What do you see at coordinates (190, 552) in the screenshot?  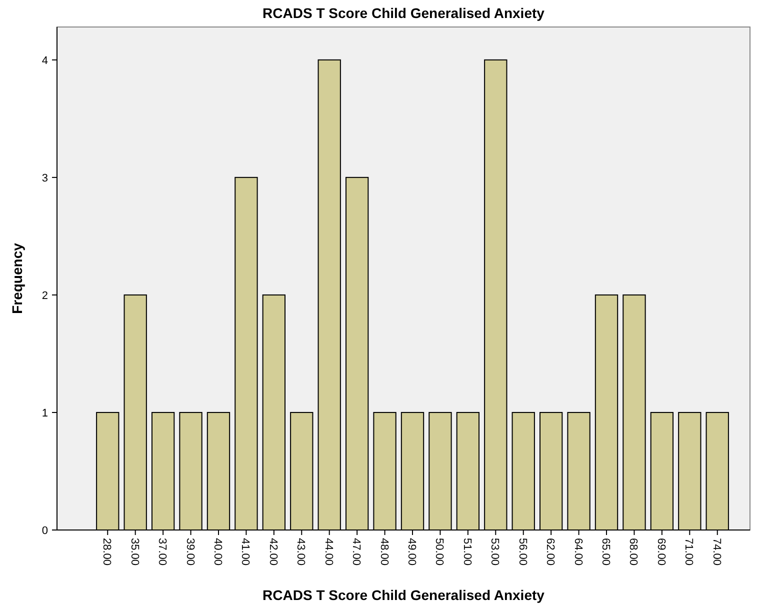 I see `x-tick-label: 39.00` at bounding box center [190, 552].